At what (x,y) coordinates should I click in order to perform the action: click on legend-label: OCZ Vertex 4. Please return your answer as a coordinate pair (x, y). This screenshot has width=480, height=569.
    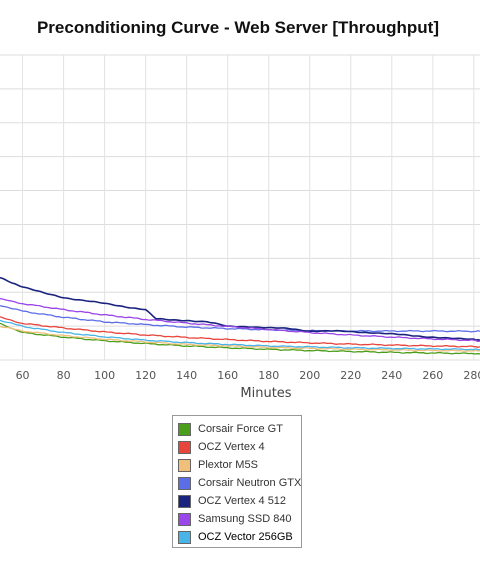
    Looking at the image, I should click on (231, 447).